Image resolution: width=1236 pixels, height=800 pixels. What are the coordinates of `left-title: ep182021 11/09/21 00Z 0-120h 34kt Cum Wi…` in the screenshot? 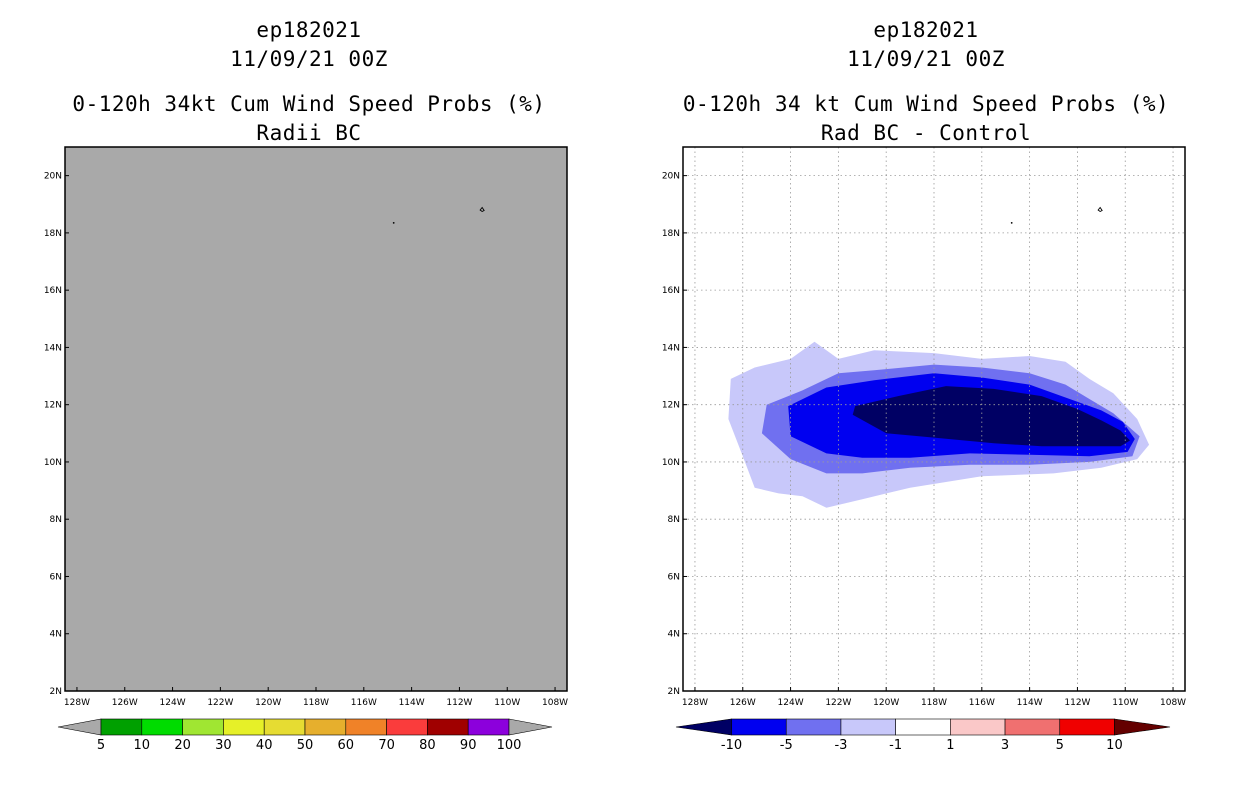 It's located at (309, 82).